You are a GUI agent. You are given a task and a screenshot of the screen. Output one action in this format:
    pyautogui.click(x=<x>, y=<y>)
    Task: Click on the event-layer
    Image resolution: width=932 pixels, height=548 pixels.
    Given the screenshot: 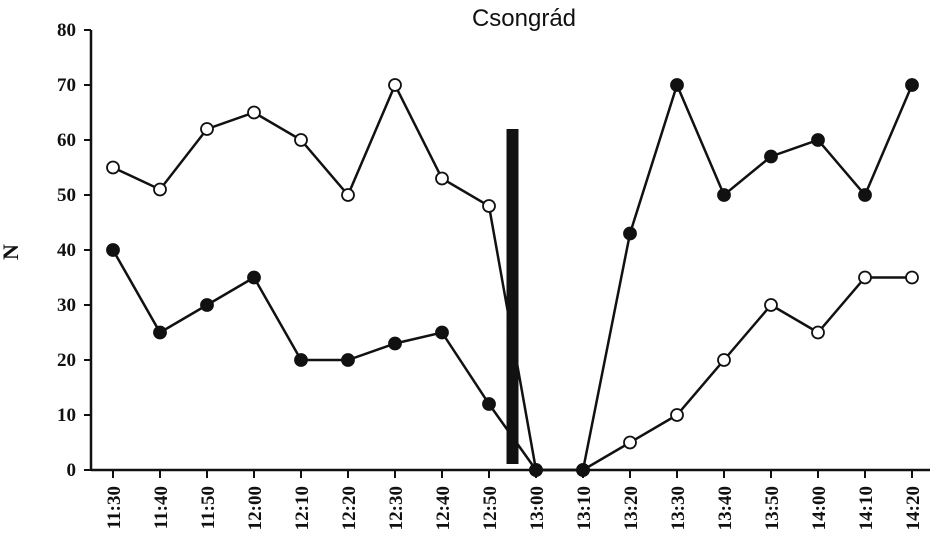 What is the action you would take?
    pyautogui.click(x=512, y=296)
    